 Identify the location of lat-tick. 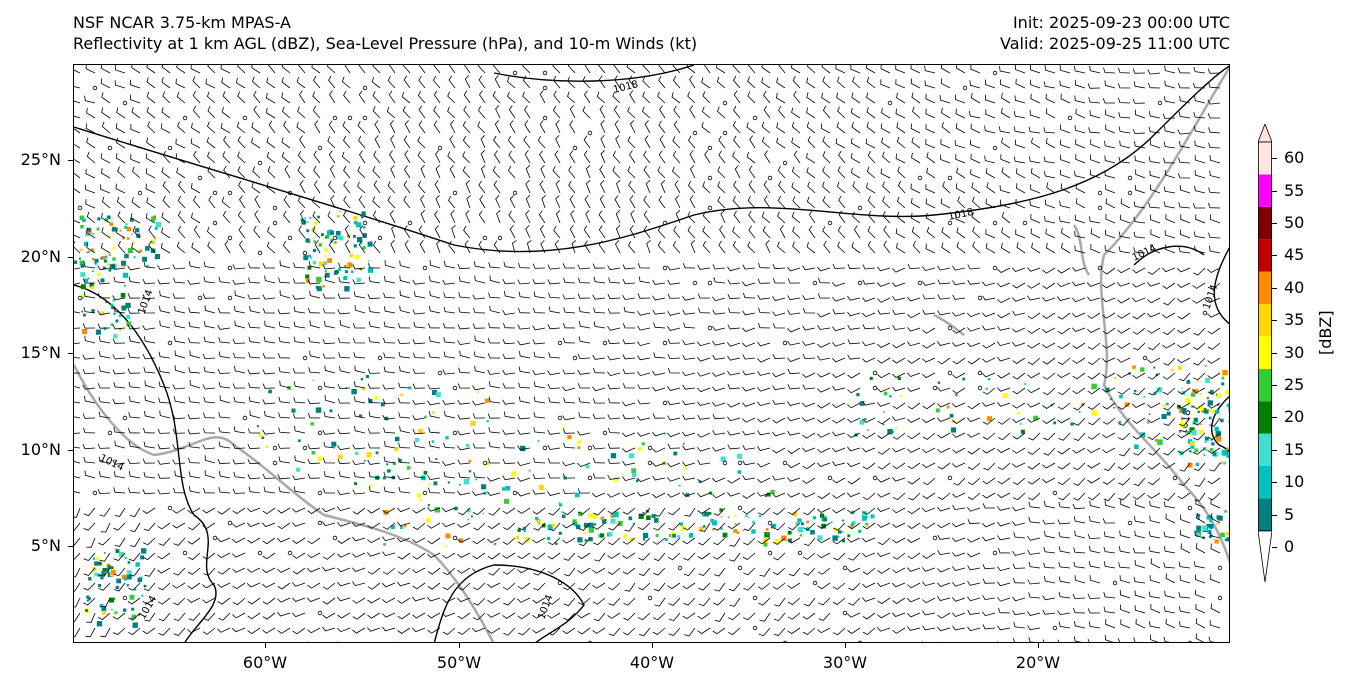
(70, 546).